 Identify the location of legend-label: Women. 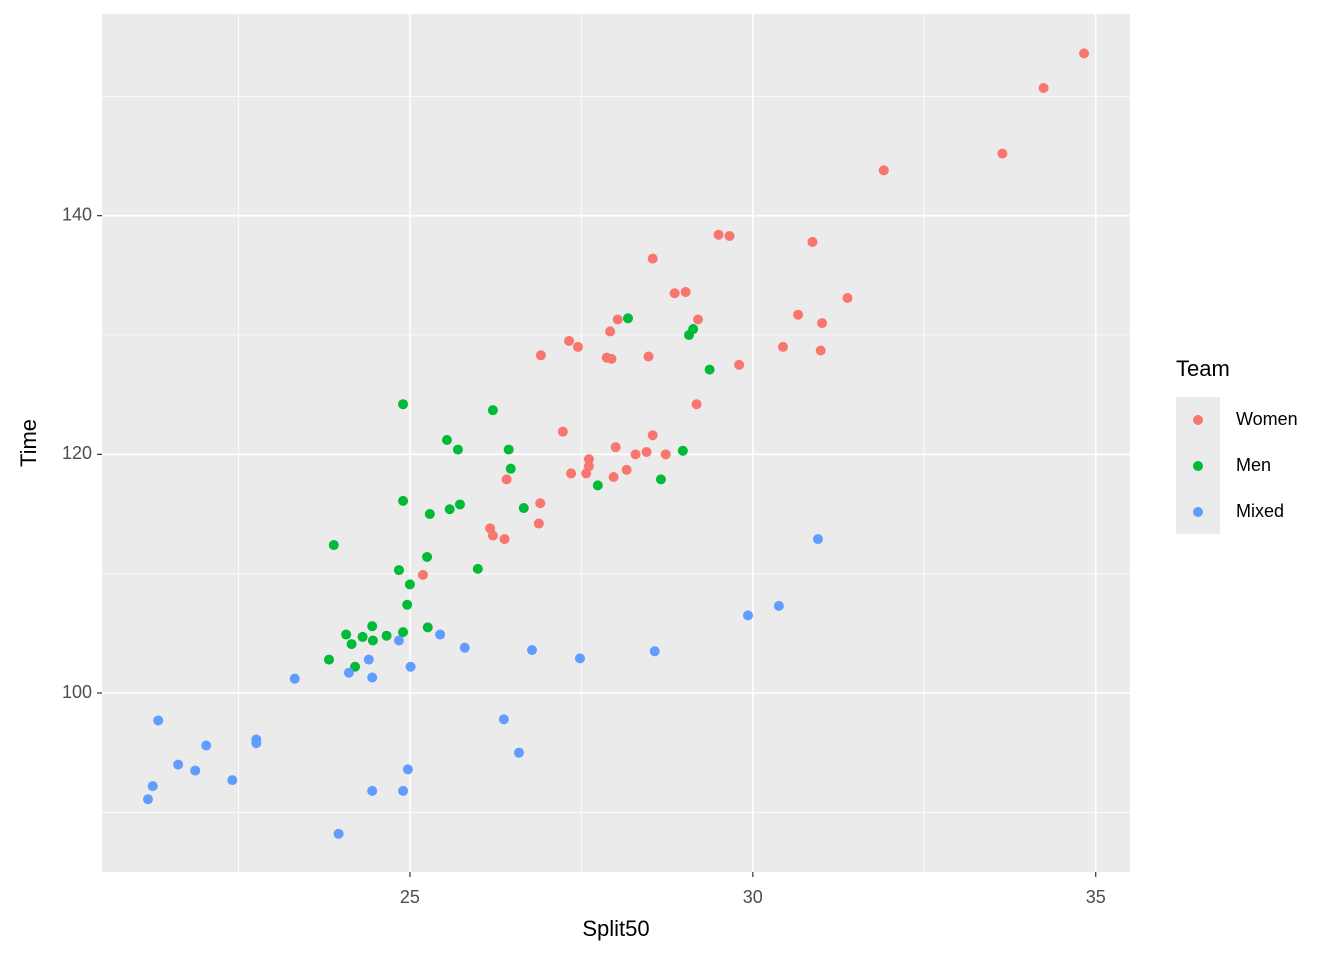
(1267, 419).